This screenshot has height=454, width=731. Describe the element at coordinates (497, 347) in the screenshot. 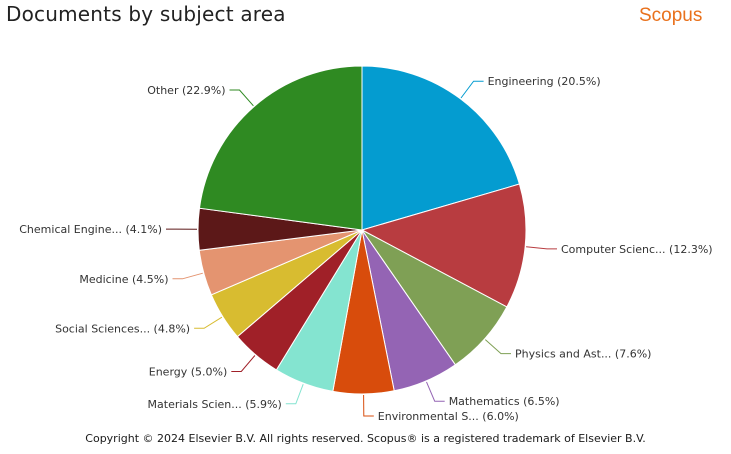

I see `label-connector-physics-and-ast` at that location.